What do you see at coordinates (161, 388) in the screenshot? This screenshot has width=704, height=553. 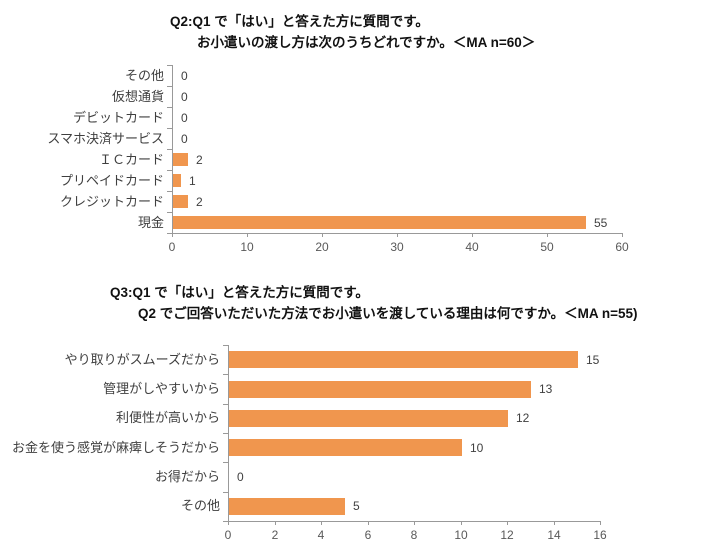 I see `category-label: 管理がしやすいから` at bounding box center [161, 388].